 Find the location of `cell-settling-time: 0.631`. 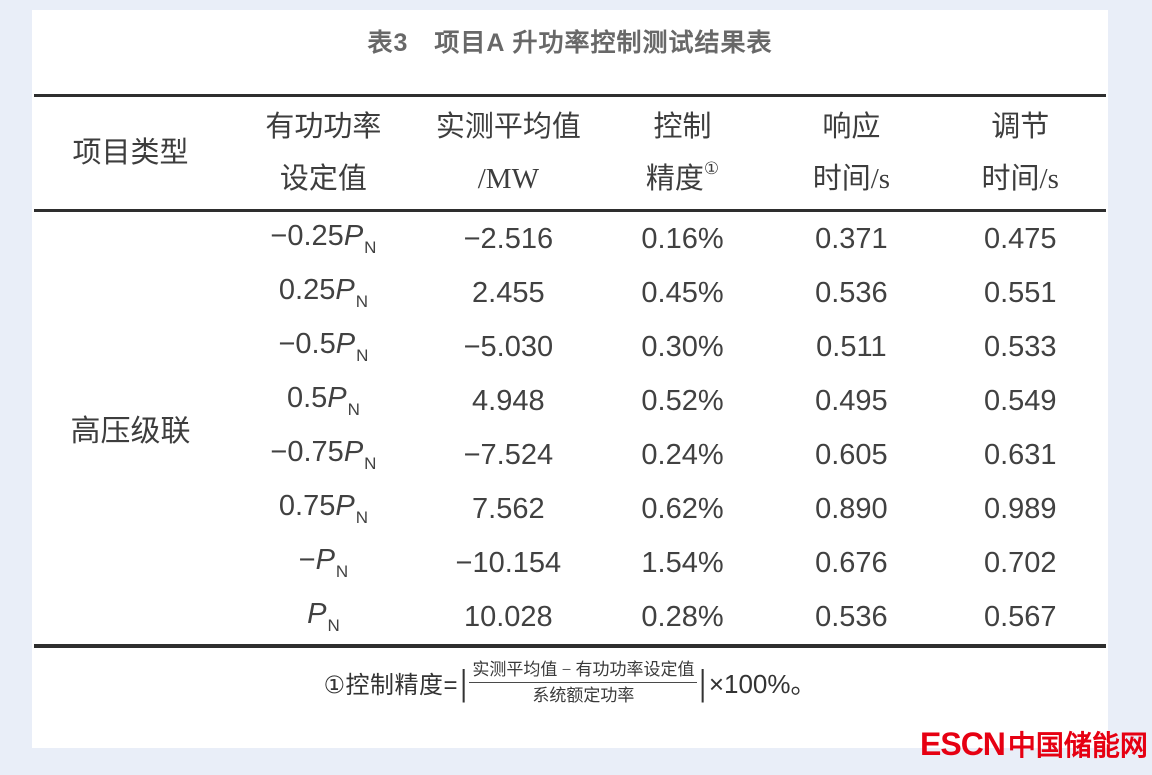

cell-settling-time: 0.631 is located at coordinates (1020, 454).